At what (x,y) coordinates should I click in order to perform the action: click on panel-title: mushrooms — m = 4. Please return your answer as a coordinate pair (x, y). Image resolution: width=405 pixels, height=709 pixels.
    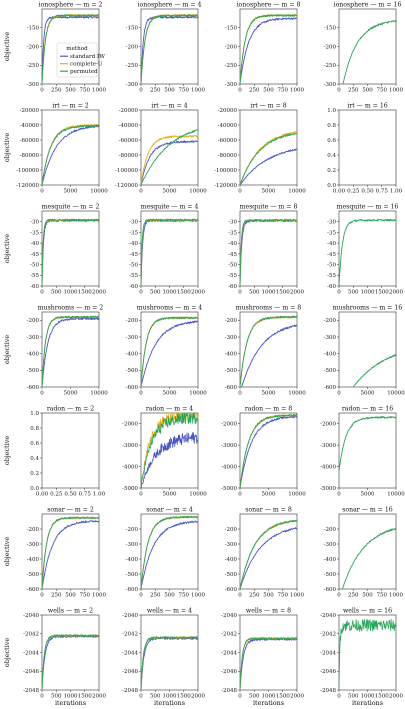
    Looking at the image, I should click on (170, 308).